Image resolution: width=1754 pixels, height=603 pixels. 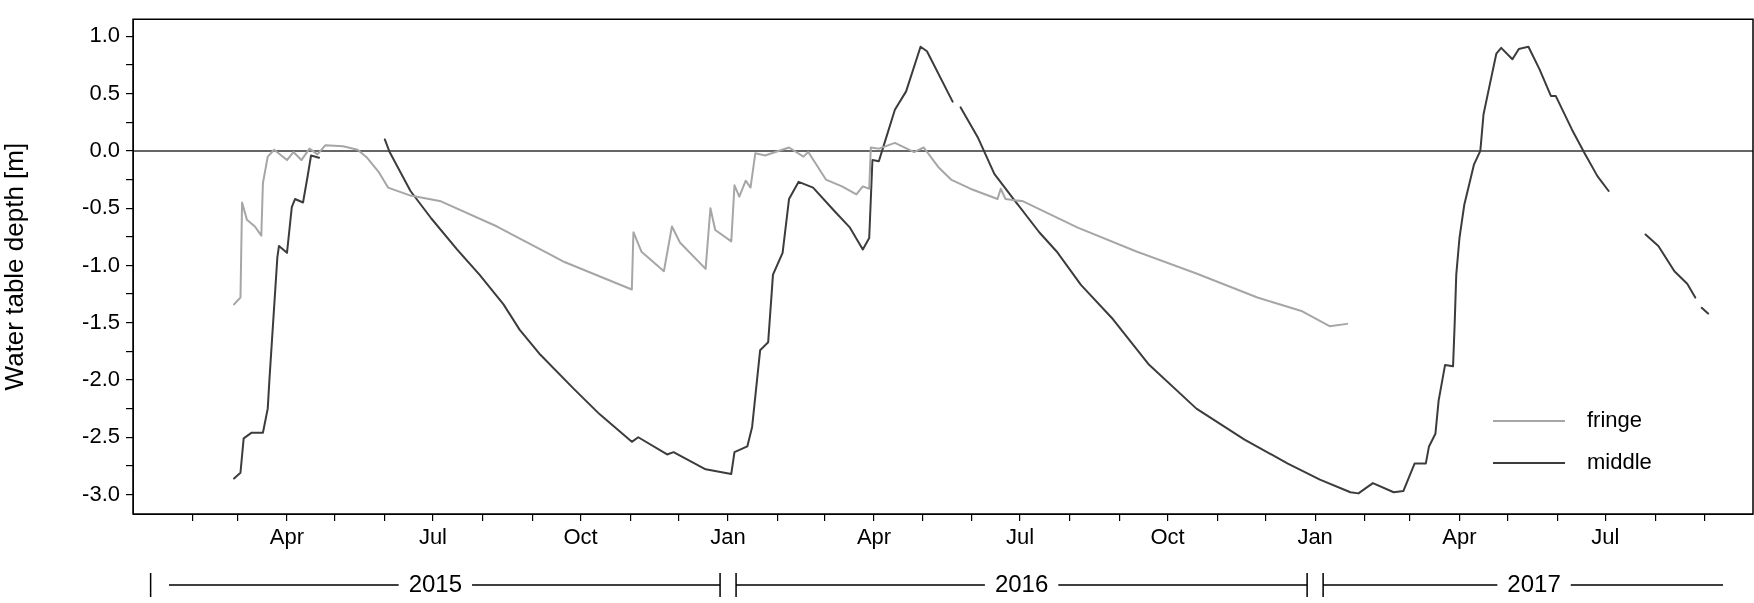 I want to click on y-axis-title: Water table depth [m], so click(x=14, y=266).